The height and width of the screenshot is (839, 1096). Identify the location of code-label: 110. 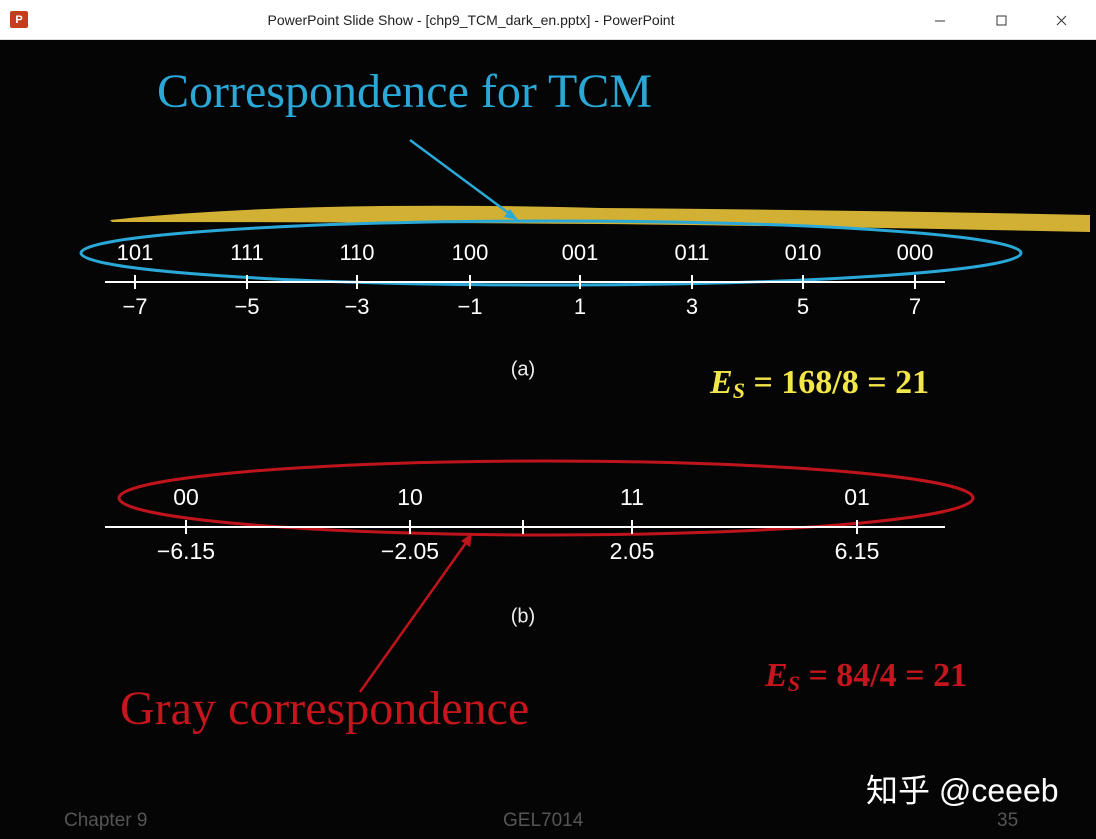
(356, 252).